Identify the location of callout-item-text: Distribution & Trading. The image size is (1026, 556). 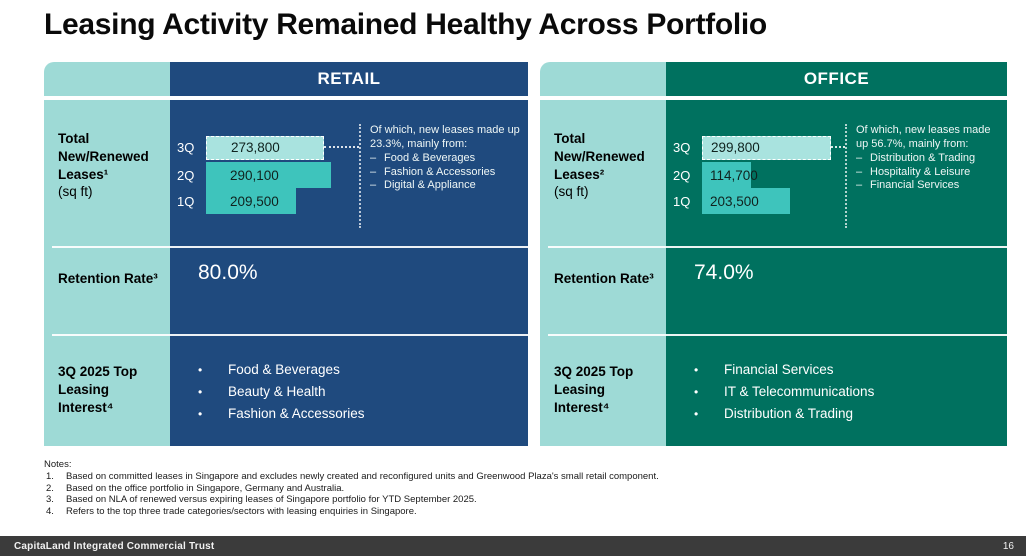
(923, 158).